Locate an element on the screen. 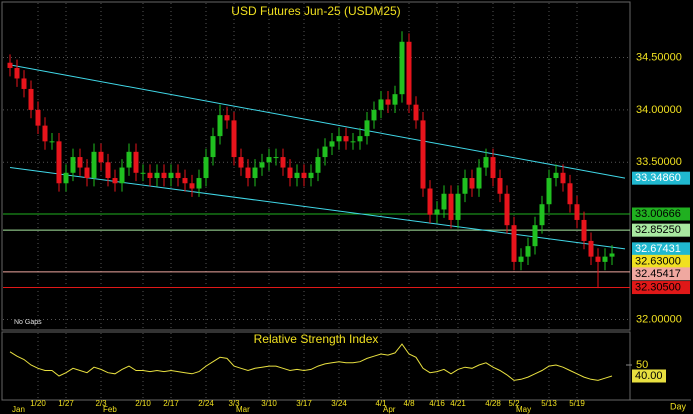 This screenshot has width=693, height=414. x-tick-label: 3/10 is located at coordinates (269, 403).